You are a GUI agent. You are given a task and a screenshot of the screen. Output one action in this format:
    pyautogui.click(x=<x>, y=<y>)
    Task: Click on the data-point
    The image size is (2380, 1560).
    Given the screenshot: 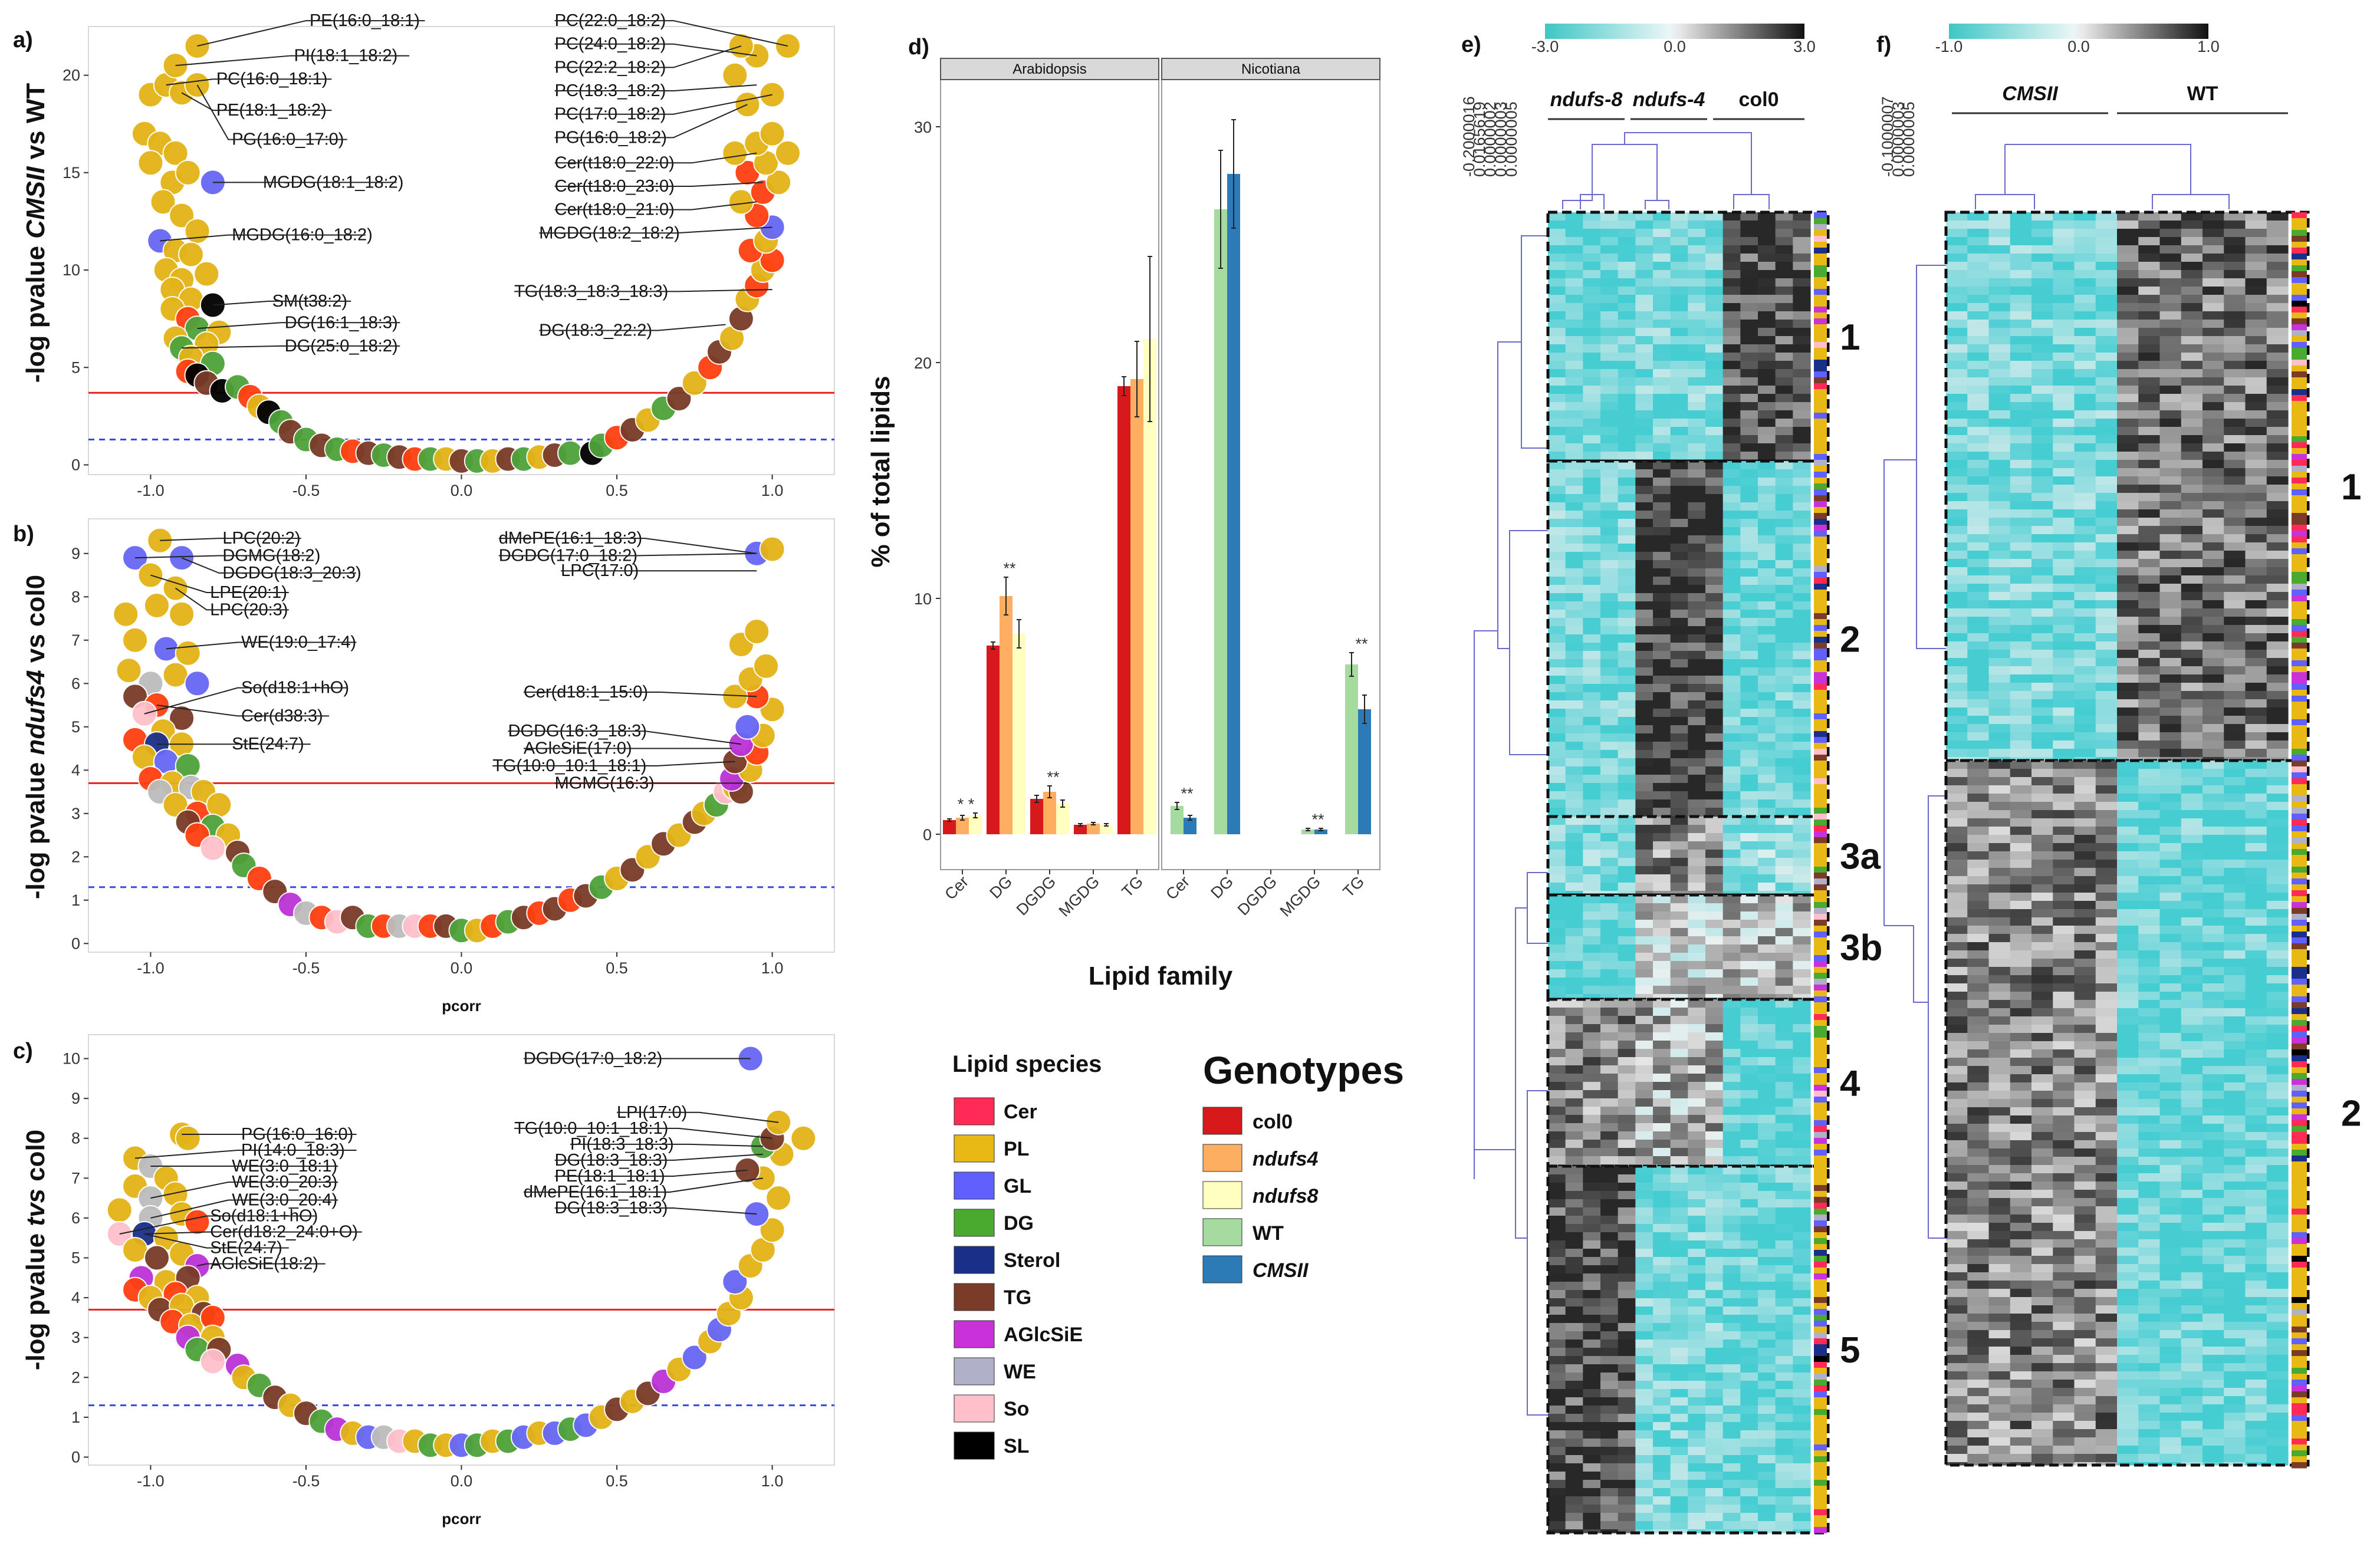 What is the action you would take?
    pyautogui.click(x=803, y=1138)
    